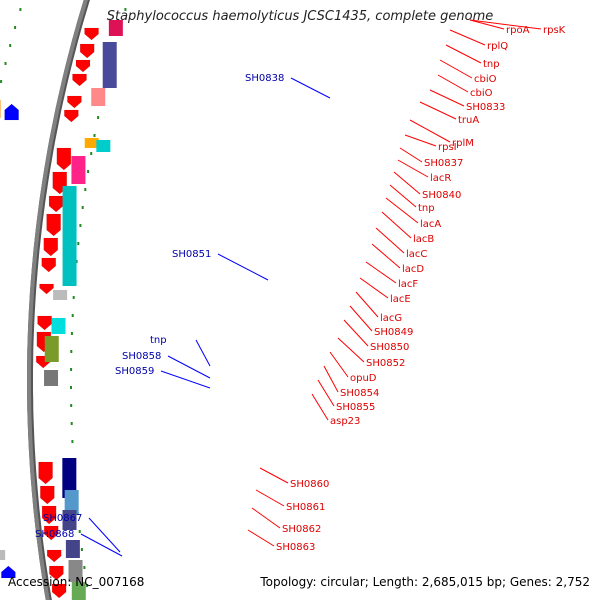 Image resolution: width=600 pixels, height=600 pixels. What do you see at coordinates (468, 120) in the screenshot?
I see `reverse-gene-label: truA` at bounding box center [468, 120].